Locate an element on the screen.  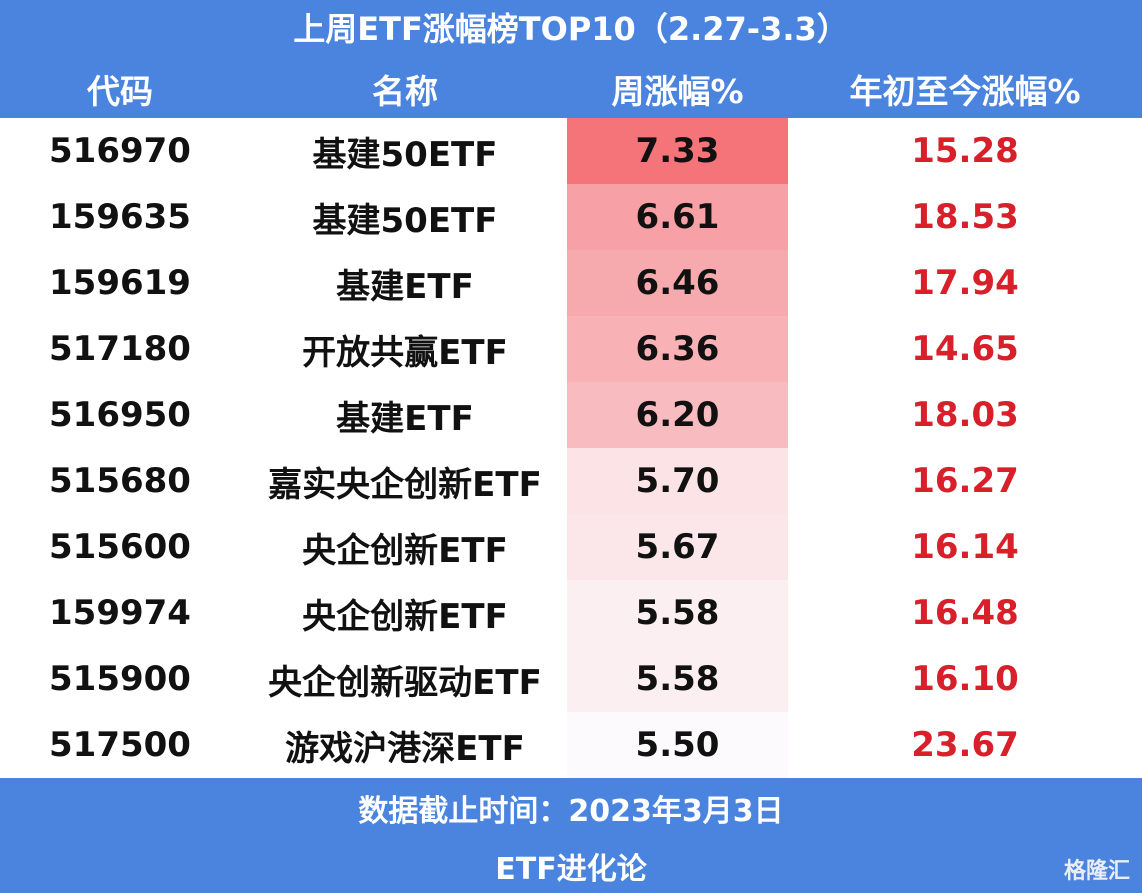
code: 516950 is located at coordinates (120, 415).